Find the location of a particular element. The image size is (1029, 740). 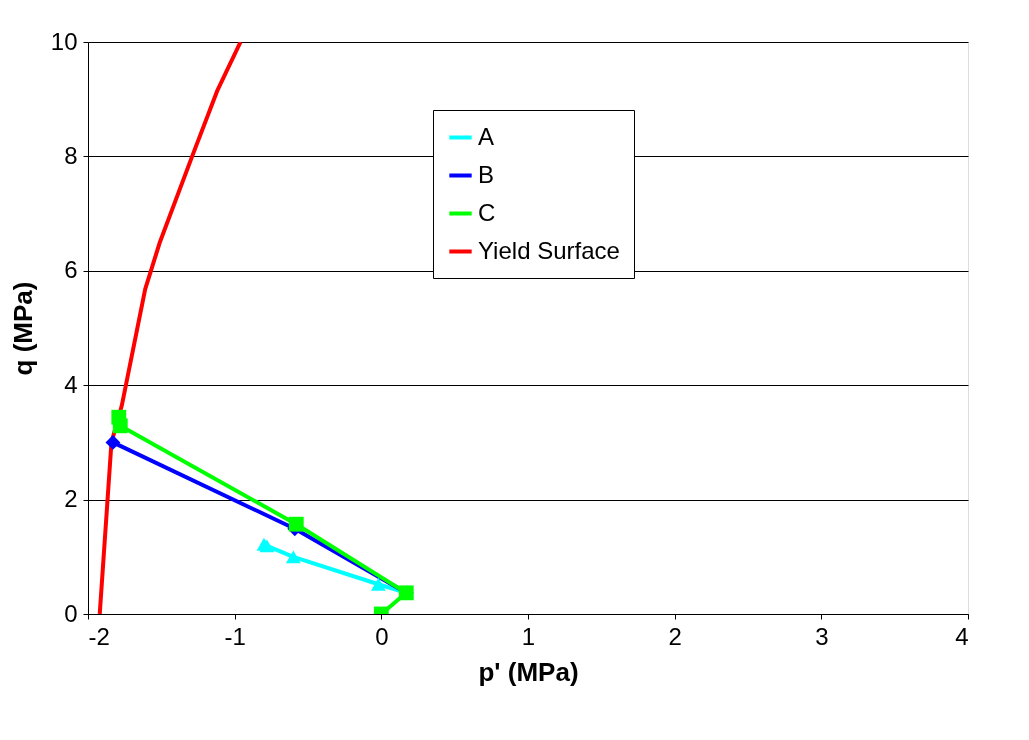

line-series is located at coordinates (170, 328).